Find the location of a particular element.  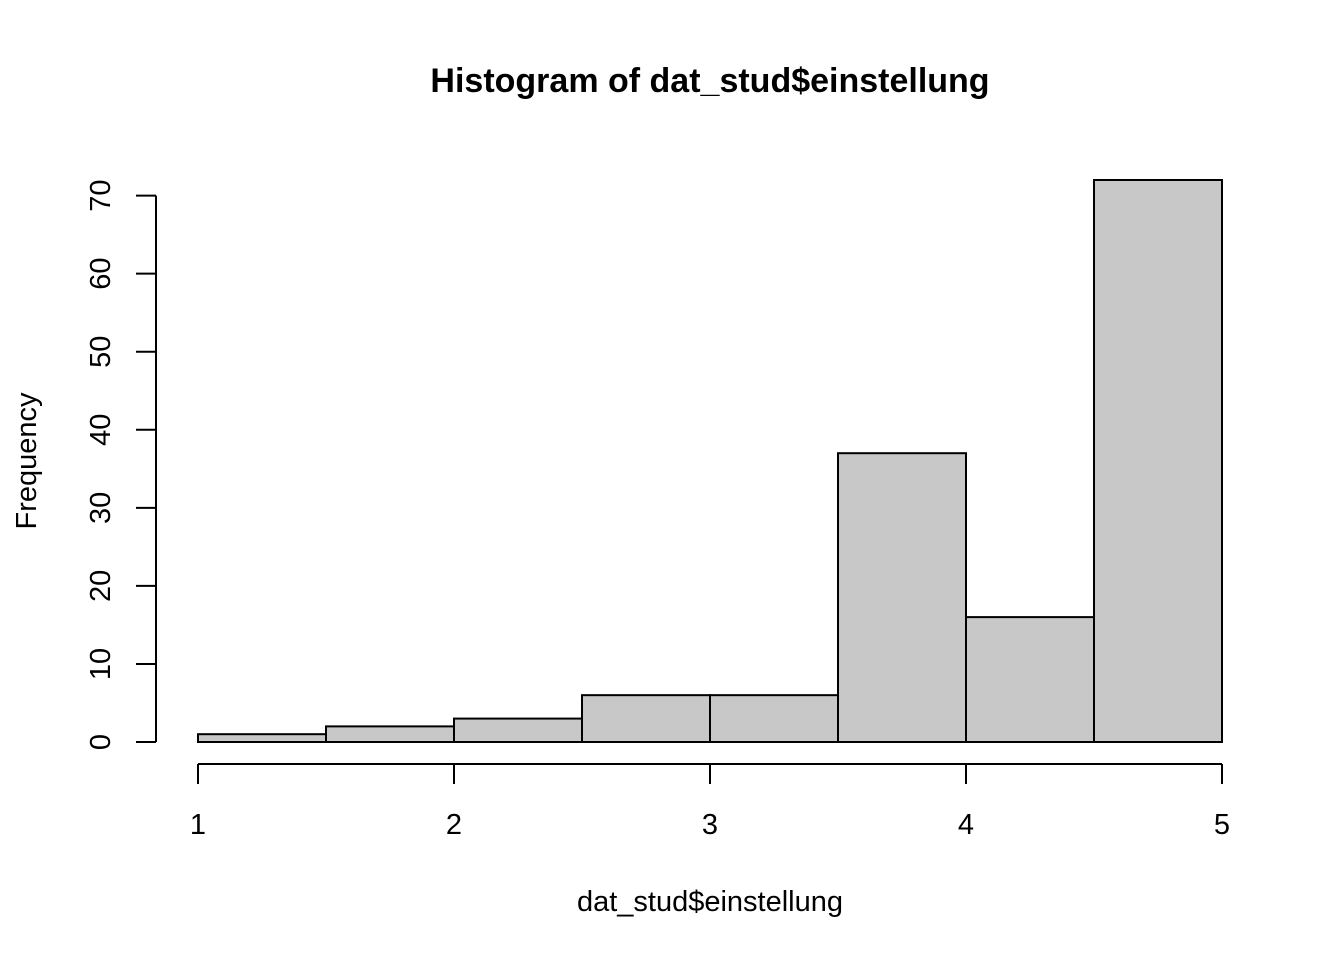

y-tick-label: 20 is located at coordinates (101, 586).